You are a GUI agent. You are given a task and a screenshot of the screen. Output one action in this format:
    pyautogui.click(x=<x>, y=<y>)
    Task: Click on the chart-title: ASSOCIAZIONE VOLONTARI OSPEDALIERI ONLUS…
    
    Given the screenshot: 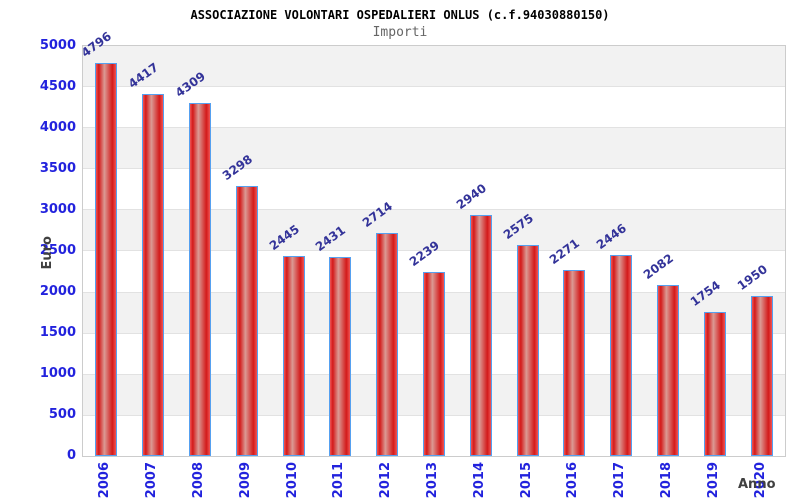 What is the action you would take?
    pyautogui.click(x=400, y=15)
    